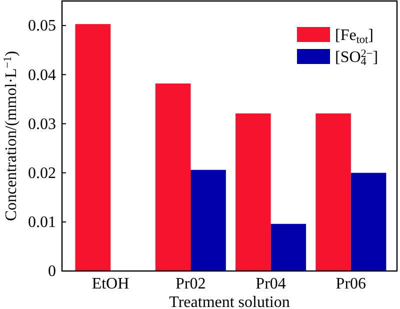  What do you see at coordinates (354, 36) in the screenshot?
I see `legend-label: [Fe$_{tot}$]` at bounding box center [354, 36].